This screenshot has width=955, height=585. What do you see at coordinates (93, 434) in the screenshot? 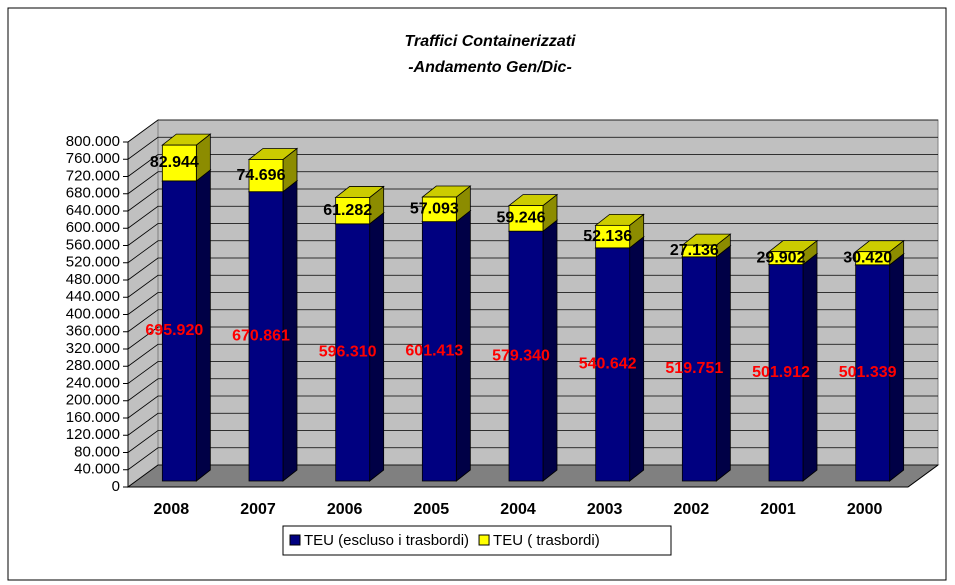
I see `y-tick-label: 120.000` at bounding box center [93, 434].